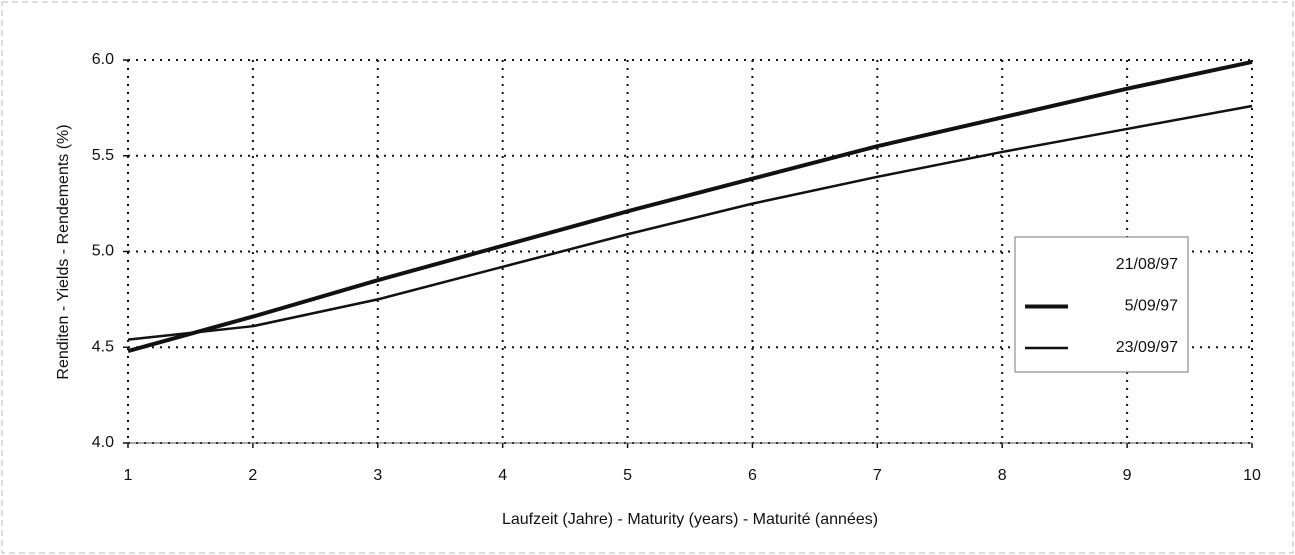 The height and width of the screenshot is (555, 1295). Describe the element at coordinates (252, 475) in the screenshot. I see `x-tick-label: 2` at that location.